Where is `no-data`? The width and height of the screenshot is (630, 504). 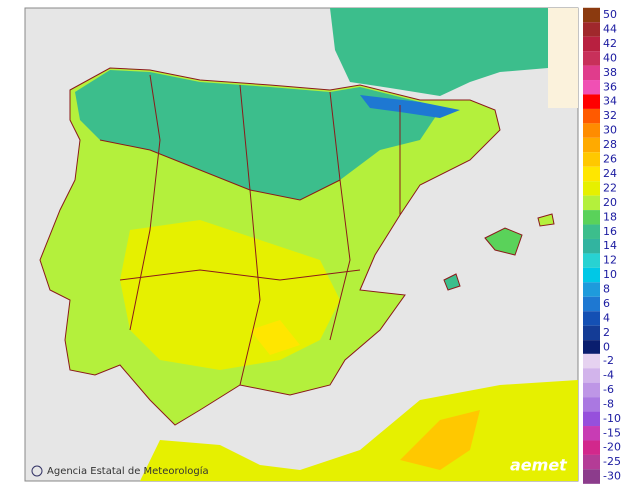 no-data is located at coordinates (563, 58).